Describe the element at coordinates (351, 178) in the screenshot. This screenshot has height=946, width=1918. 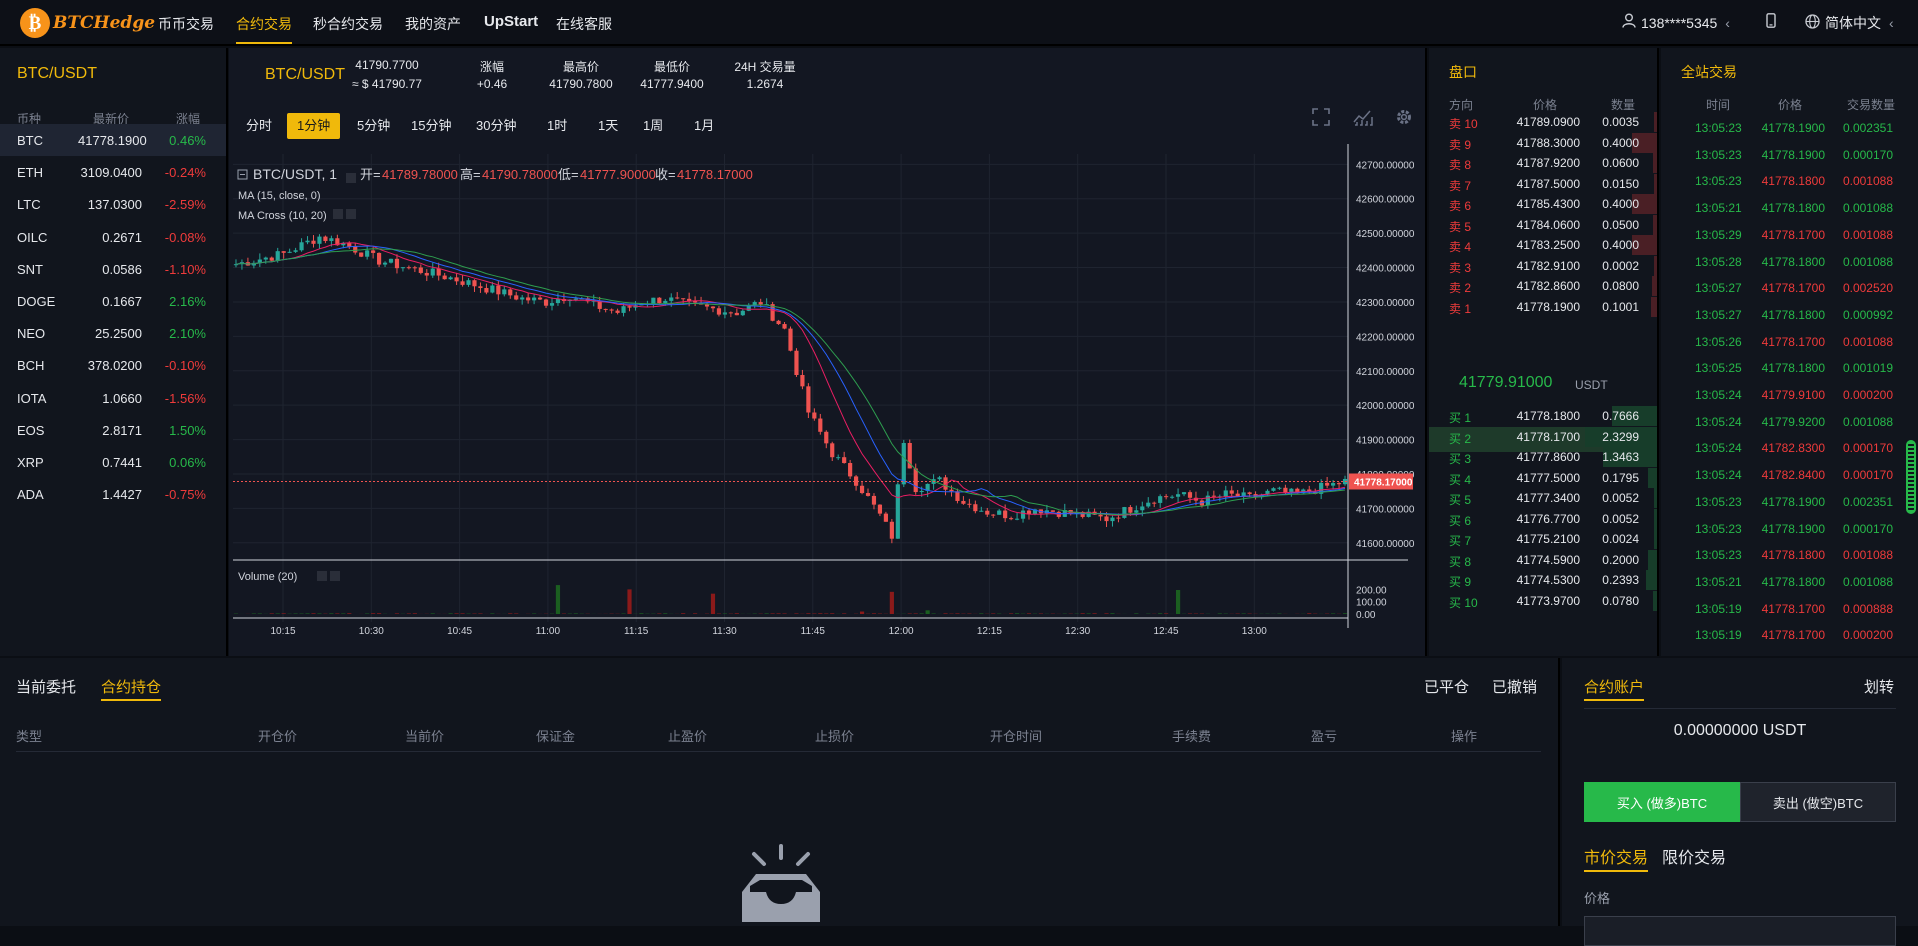
I see `symbol-settings-icon` at that location.